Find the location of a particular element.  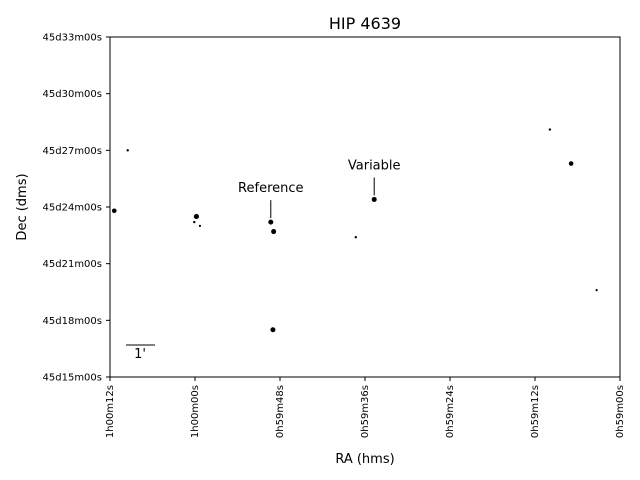

y-axis-label: Dec (dms) is located at coordinates (22, 206).